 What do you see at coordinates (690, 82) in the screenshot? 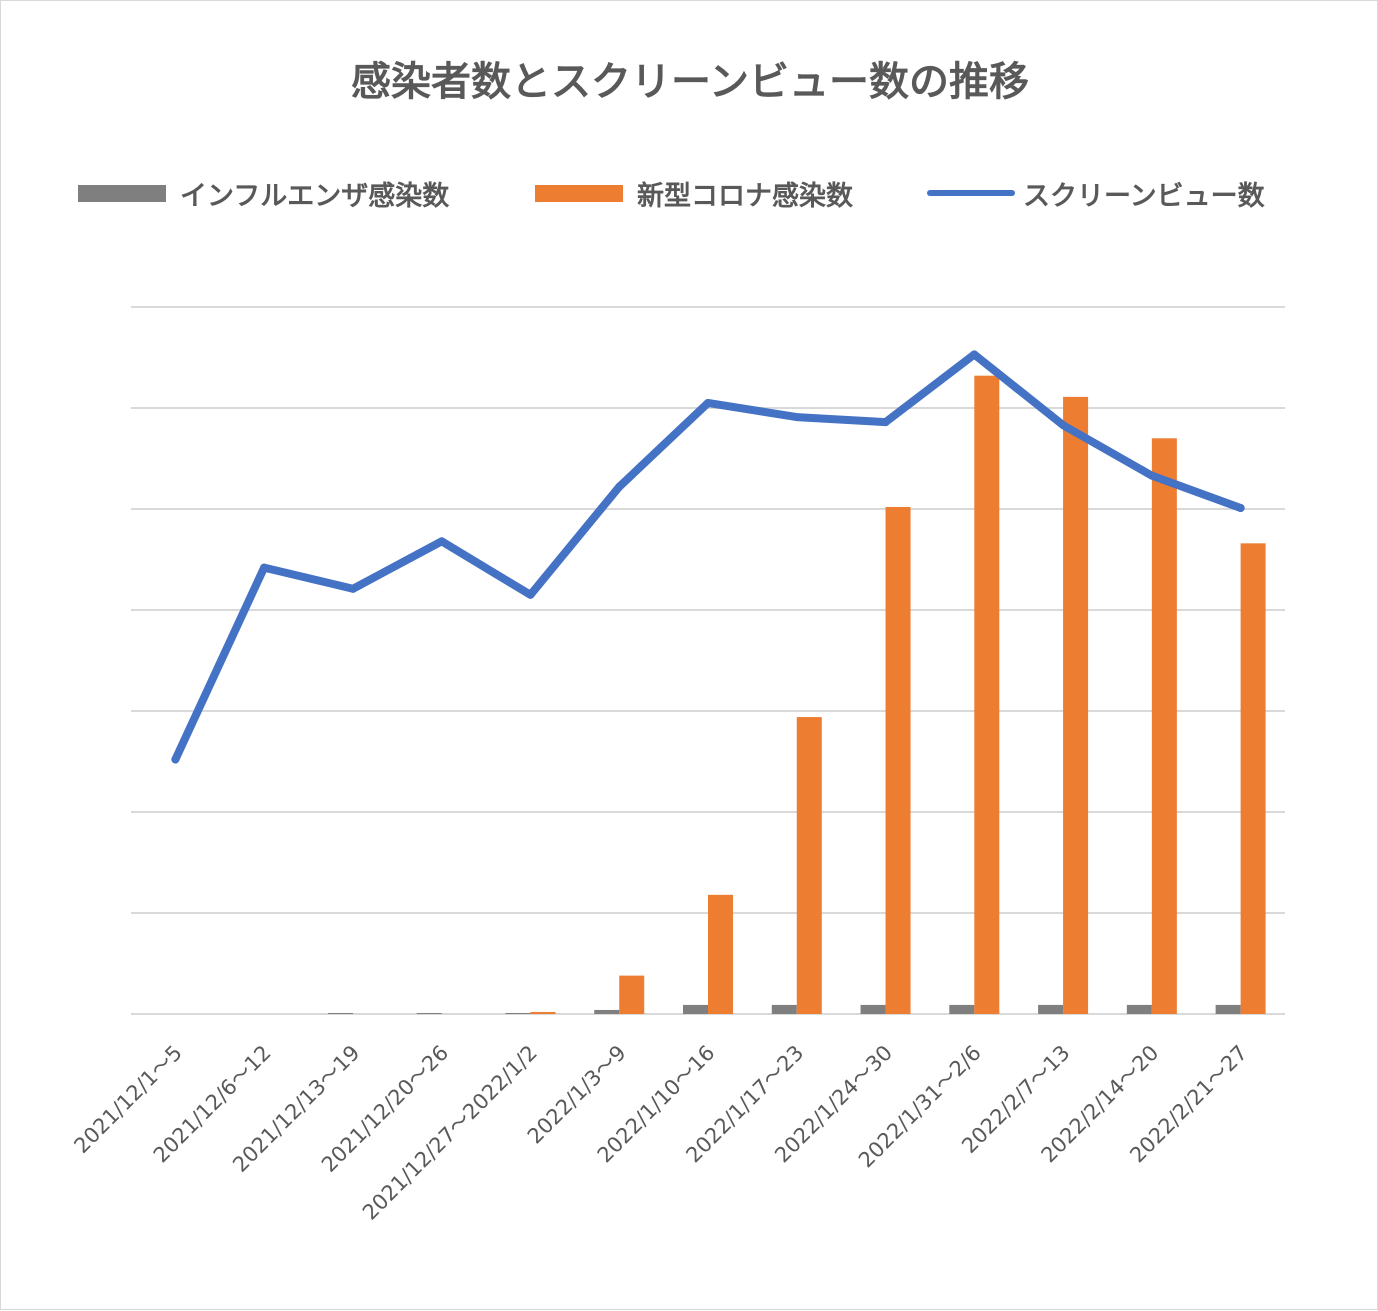
I see `chart-title: 感染者数とスクリーンビュー数の推移` at bounding box center [690, 82].